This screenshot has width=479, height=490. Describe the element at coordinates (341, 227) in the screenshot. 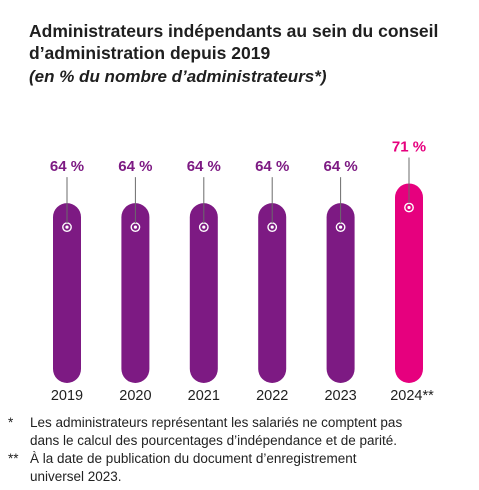

I see `bar-marker-dot-2023` at that location.